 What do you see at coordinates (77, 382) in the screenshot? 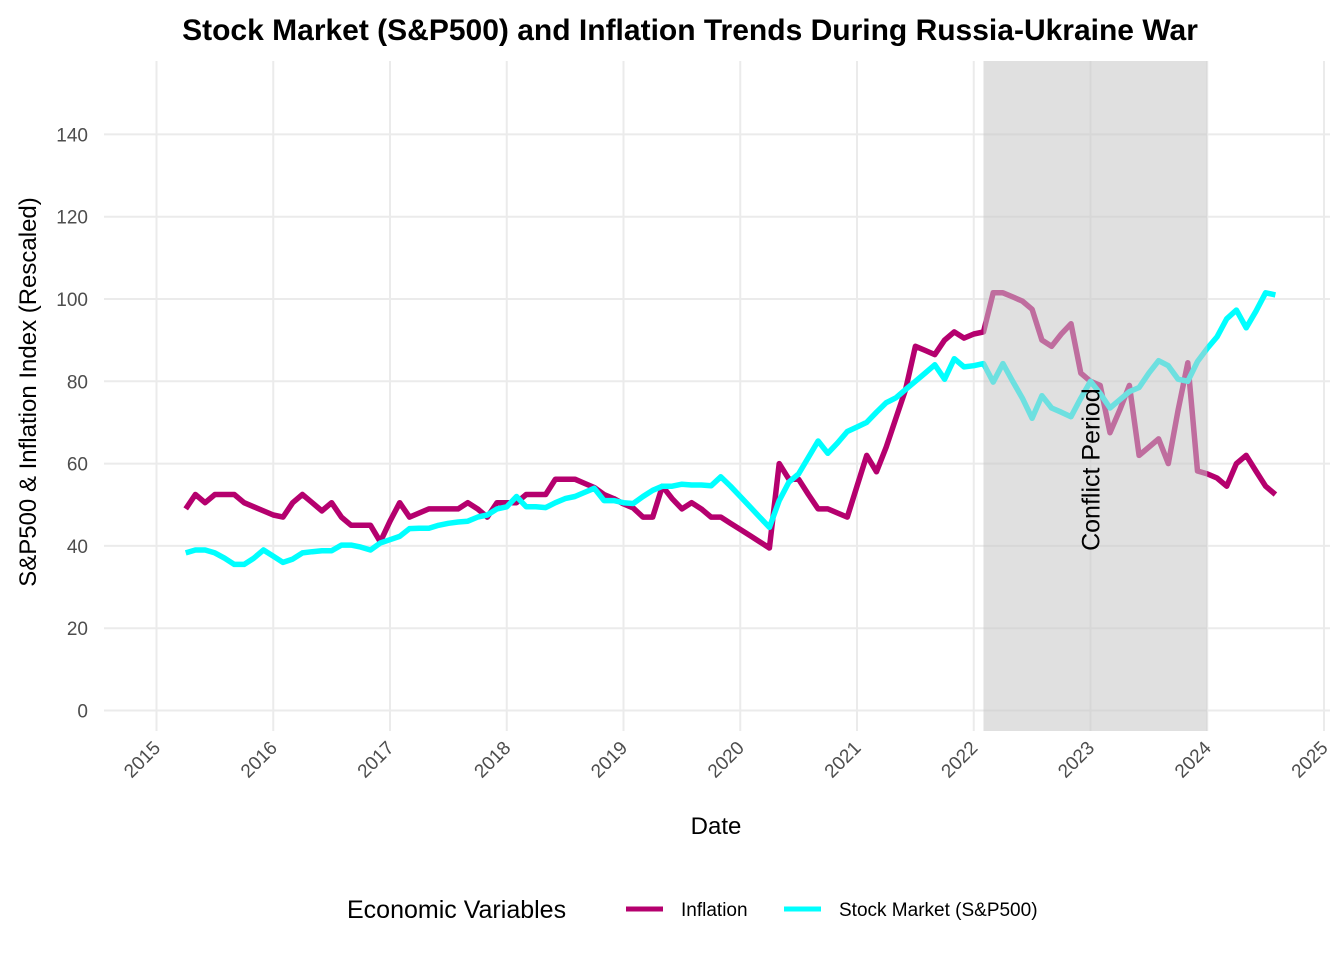
I see `y-tick-label: 80` at bounding box center [77, 382].